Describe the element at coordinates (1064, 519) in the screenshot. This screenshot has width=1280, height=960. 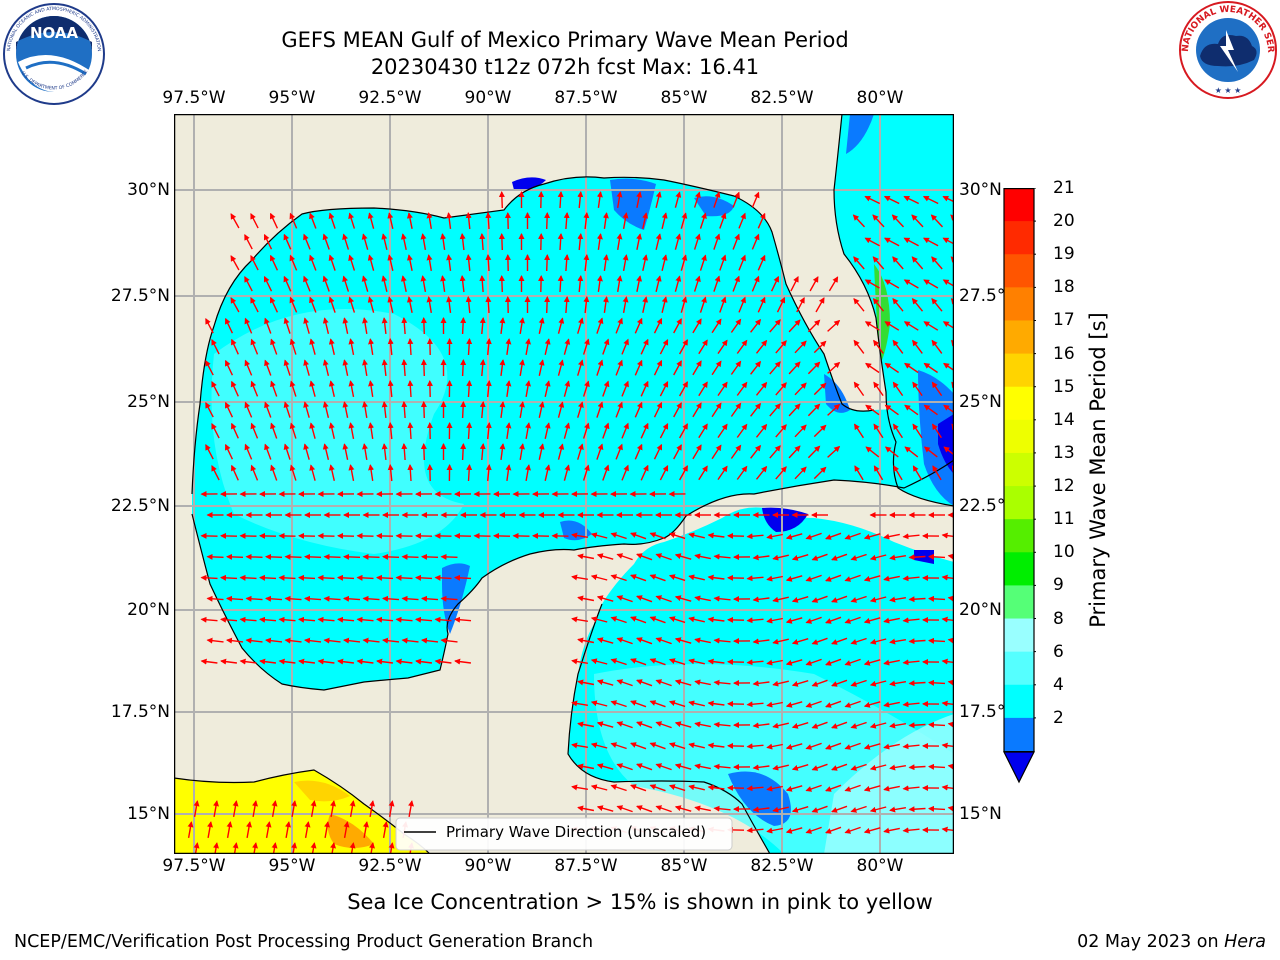
I see `colorbar-tick-label: 11` at that location.